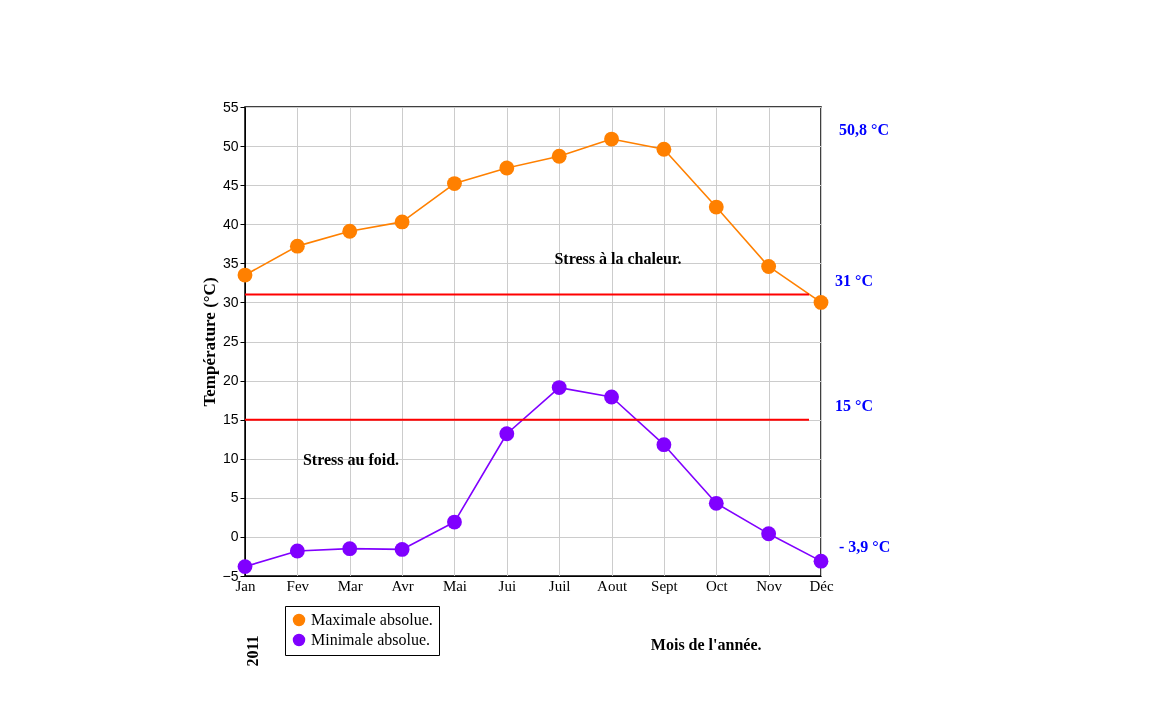  What do you see at coordinates (372, 619) in the screenshot?
I see `legend-label: Maximale absolue.` at bounding box center [372, 619].